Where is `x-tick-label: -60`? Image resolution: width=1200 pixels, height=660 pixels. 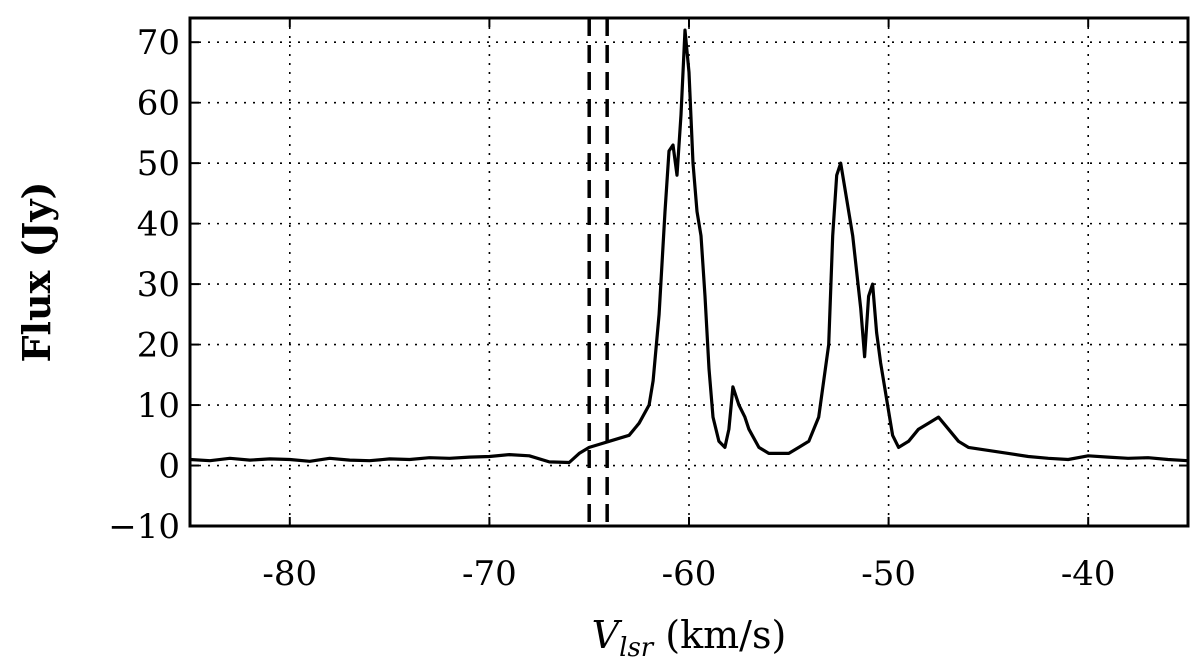 x-tick-label: -60 is located at coordinates (689, 574).